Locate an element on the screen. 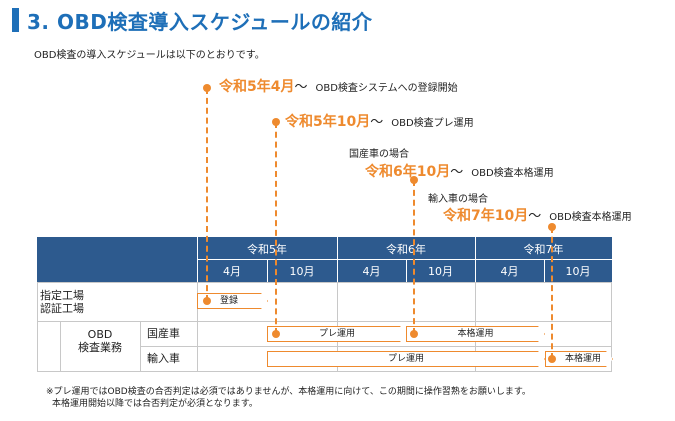 The height and width of the screenshot is (421, 675). bar-domestic-pre: プレ運用 is located at coordinates (337, 334).